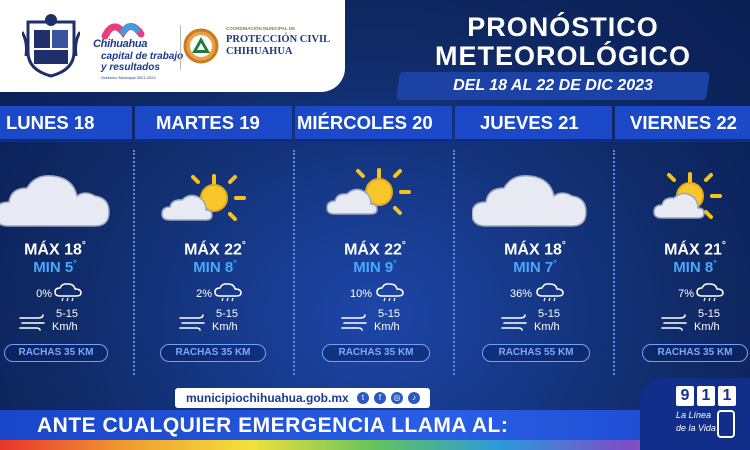 This screenshot has width=750, height=450. Describe the element at coordinates (397, 398) in the screenshot. I see `instagram-icon: ◎` at that location.